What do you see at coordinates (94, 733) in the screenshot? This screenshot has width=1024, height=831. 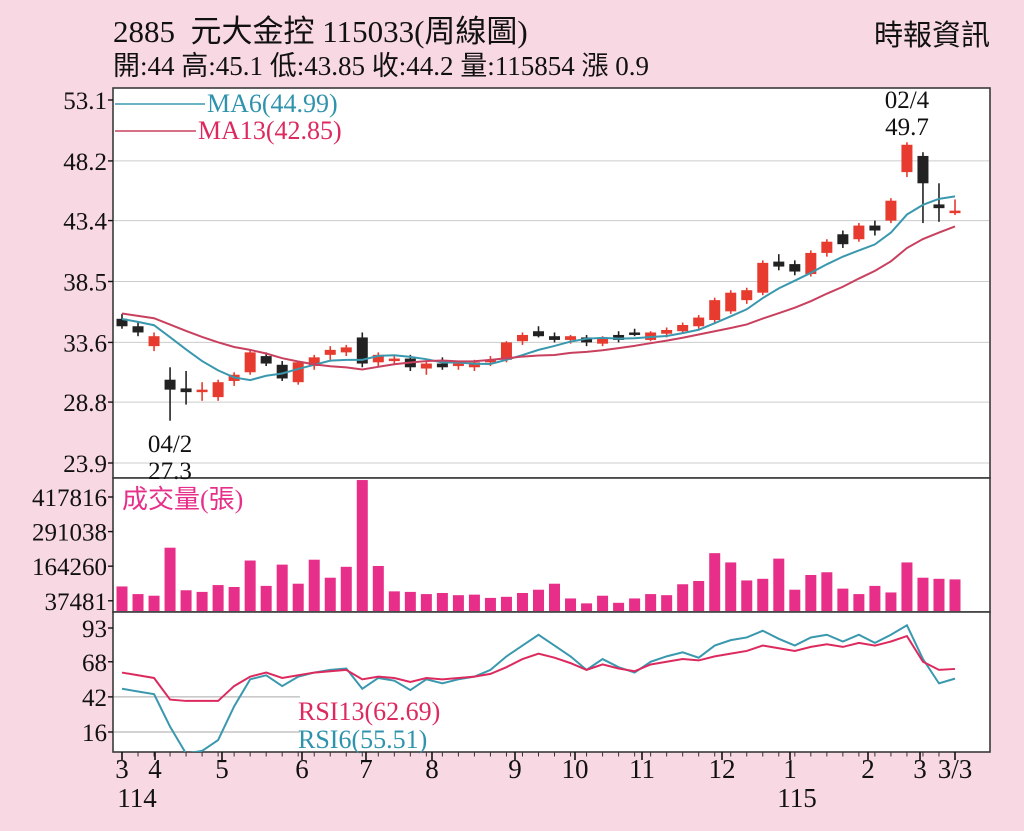 I see `y-axis-label: 16` at bounding box center [94, 733].